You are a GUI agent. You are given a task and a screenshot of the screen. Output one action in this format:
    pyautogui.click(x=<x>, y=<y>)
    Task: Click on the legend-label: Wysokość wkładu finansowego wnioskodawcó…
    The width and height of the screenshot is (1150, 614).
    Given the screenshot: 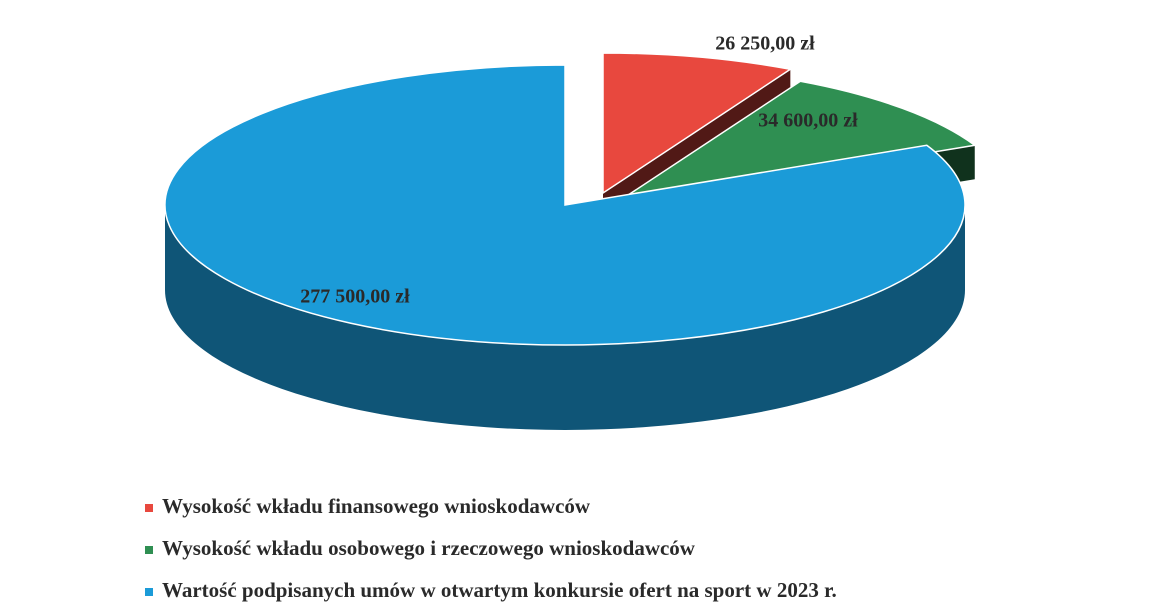 What is the action you would take?
    pyautogui.click(x=376, y=506)
    